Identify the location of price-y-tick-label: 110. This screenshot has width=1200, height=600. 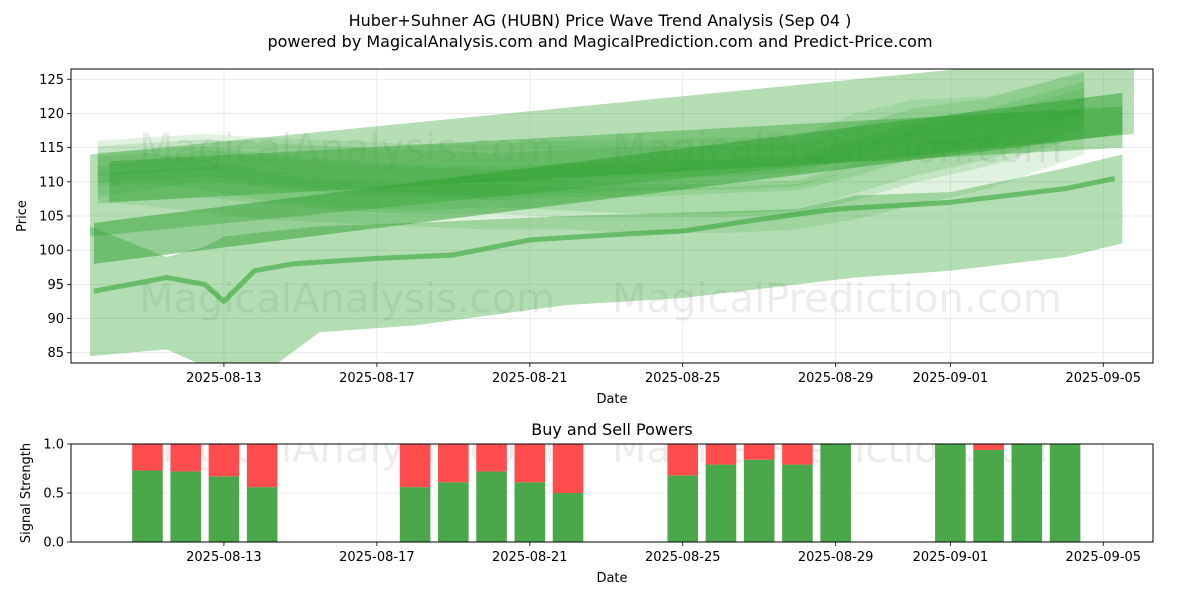
(51, 182).